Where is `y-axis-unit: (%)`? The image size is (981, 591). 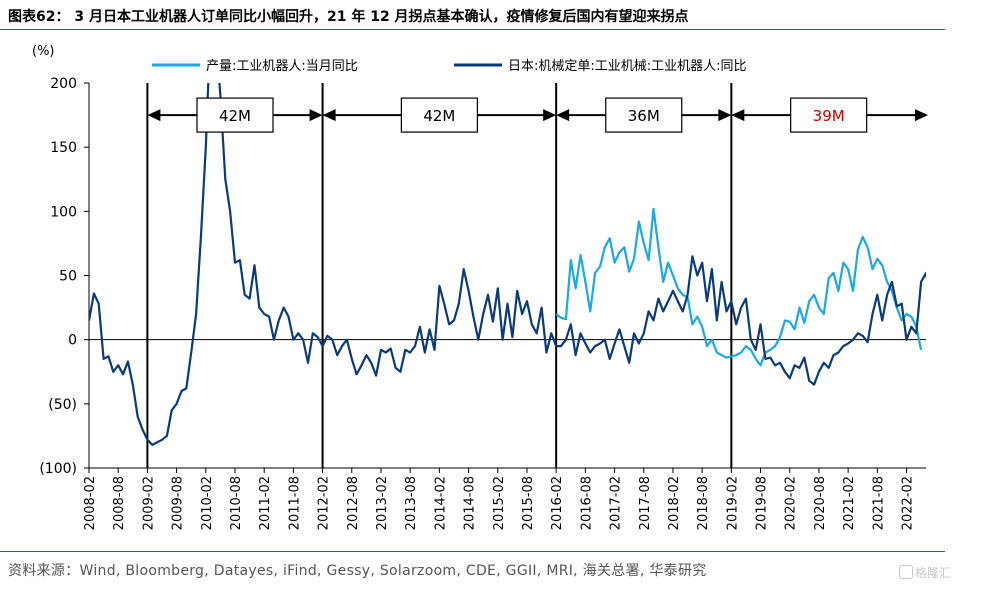 y-axis-unit: (%) is located at coordinates (43, 51).